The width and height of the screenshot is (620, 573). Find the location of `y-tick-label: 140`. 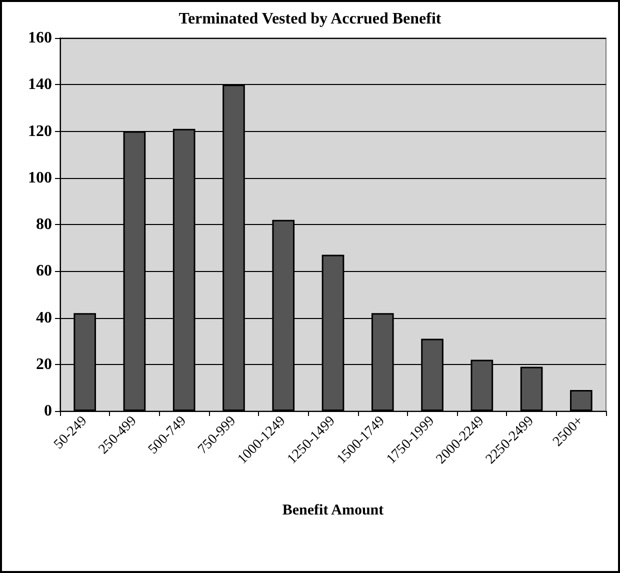

y-tick-label: 140 is located at coordinates (40, 85).